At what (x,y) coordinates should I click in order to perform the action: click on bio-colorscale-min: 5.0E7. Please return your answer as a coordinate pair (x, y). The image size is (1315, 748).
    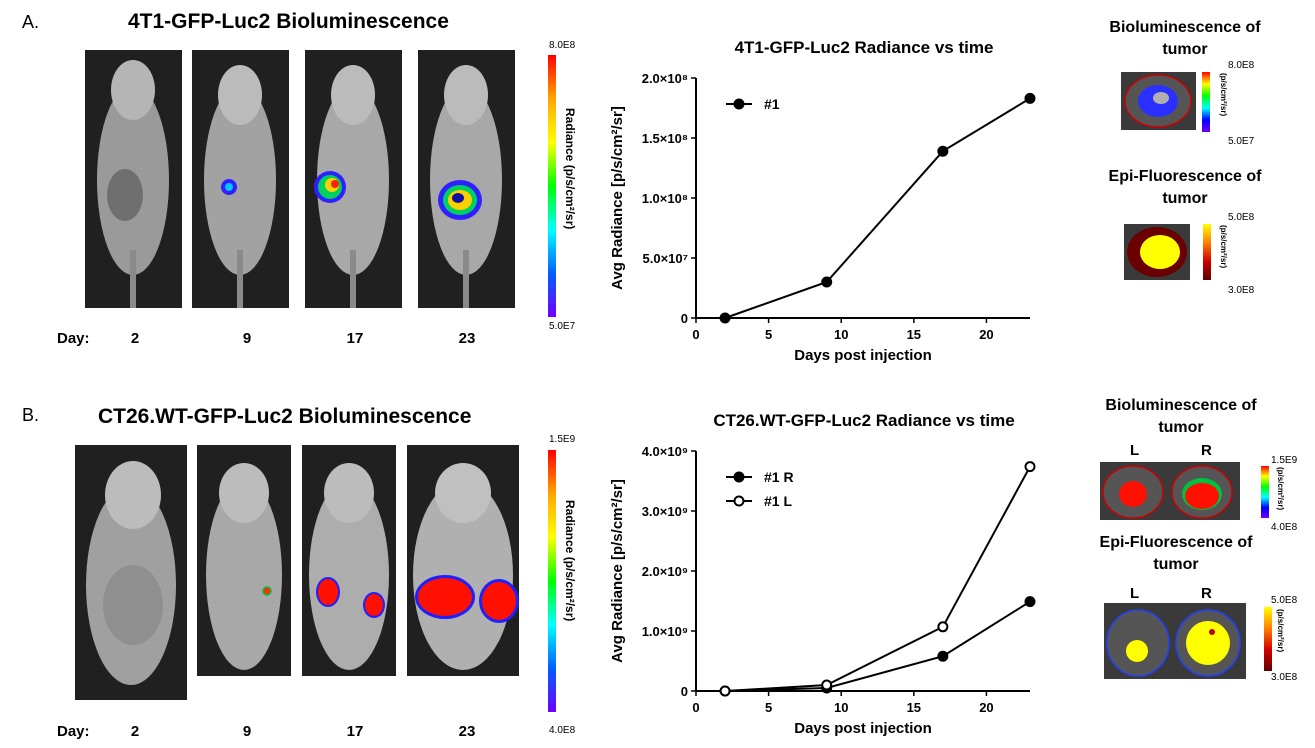
    Looking at the image, I should click on (1241, 141).